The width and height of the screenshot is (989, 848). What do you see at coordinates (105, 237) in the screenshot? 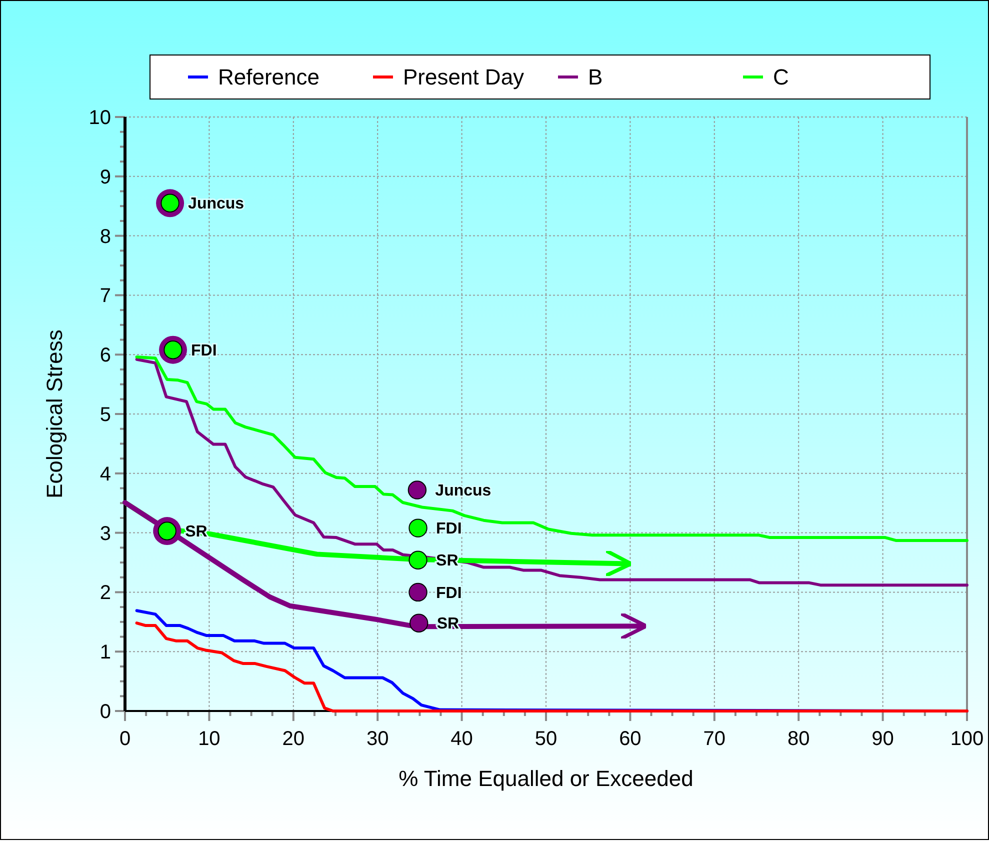
I see `y-tick-label: 8` at bounding box center [105, 237].